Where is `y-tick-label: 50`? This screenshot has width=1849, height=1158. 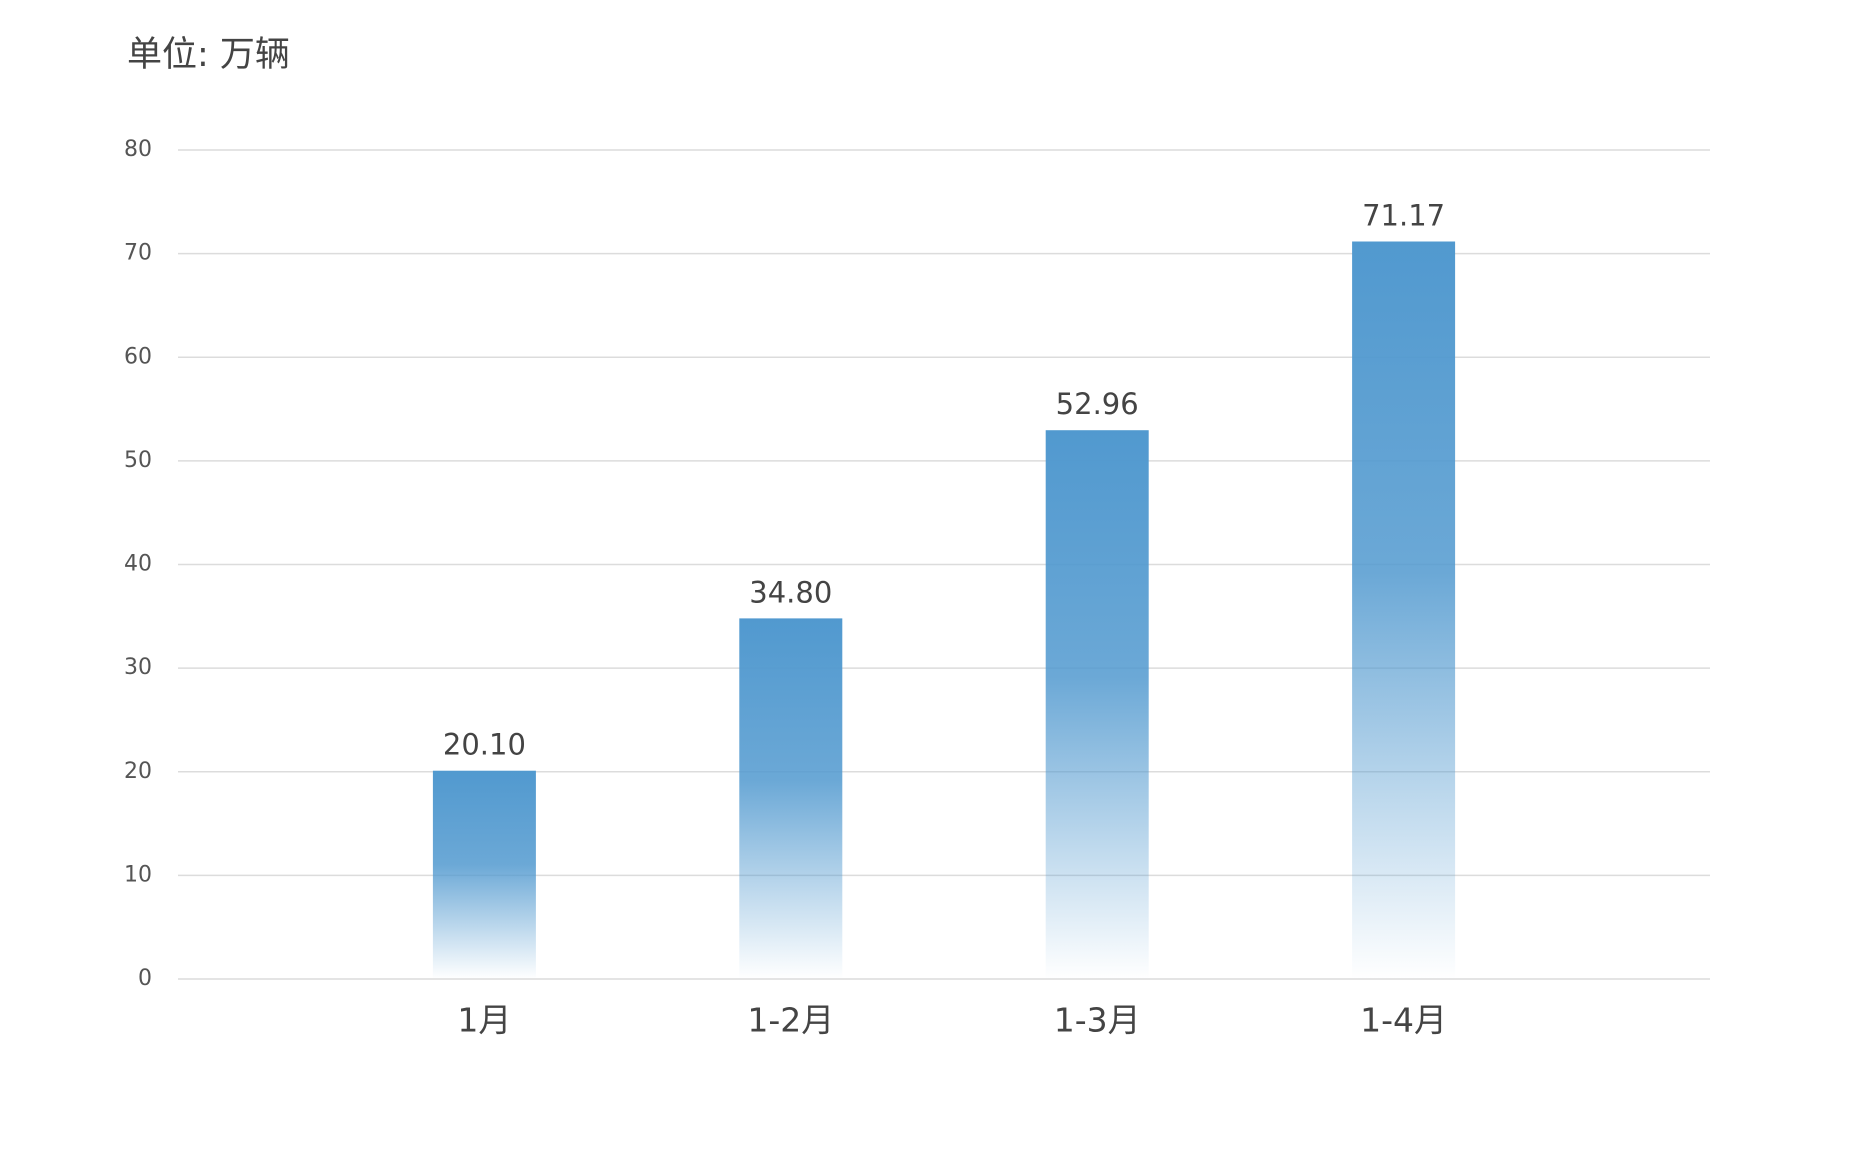
y-tick-label: 50 is located at coordinates (138, 460).